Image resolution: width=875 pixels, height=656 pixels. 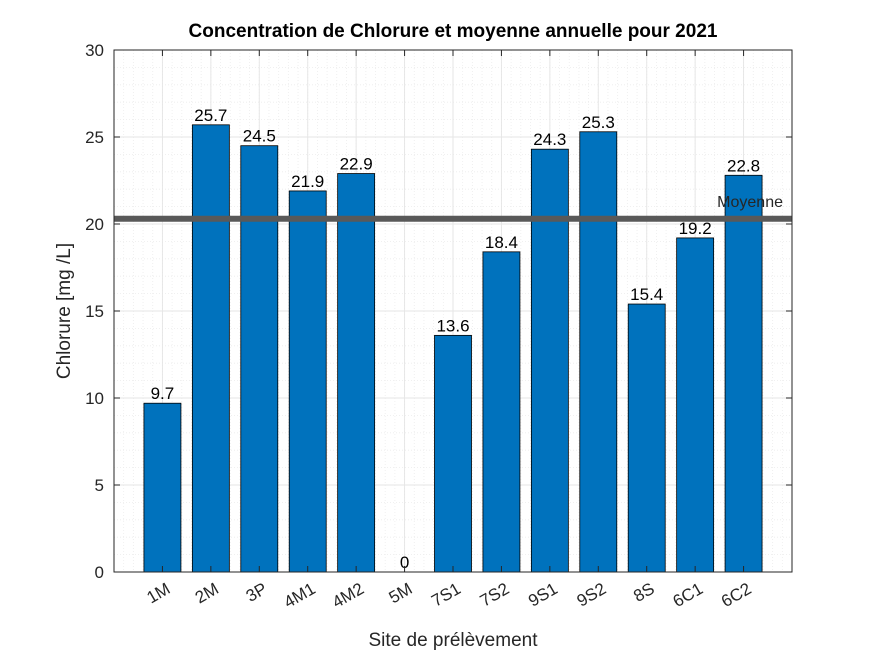 I want to click on bar-9S1, so click(x=549, y=360).